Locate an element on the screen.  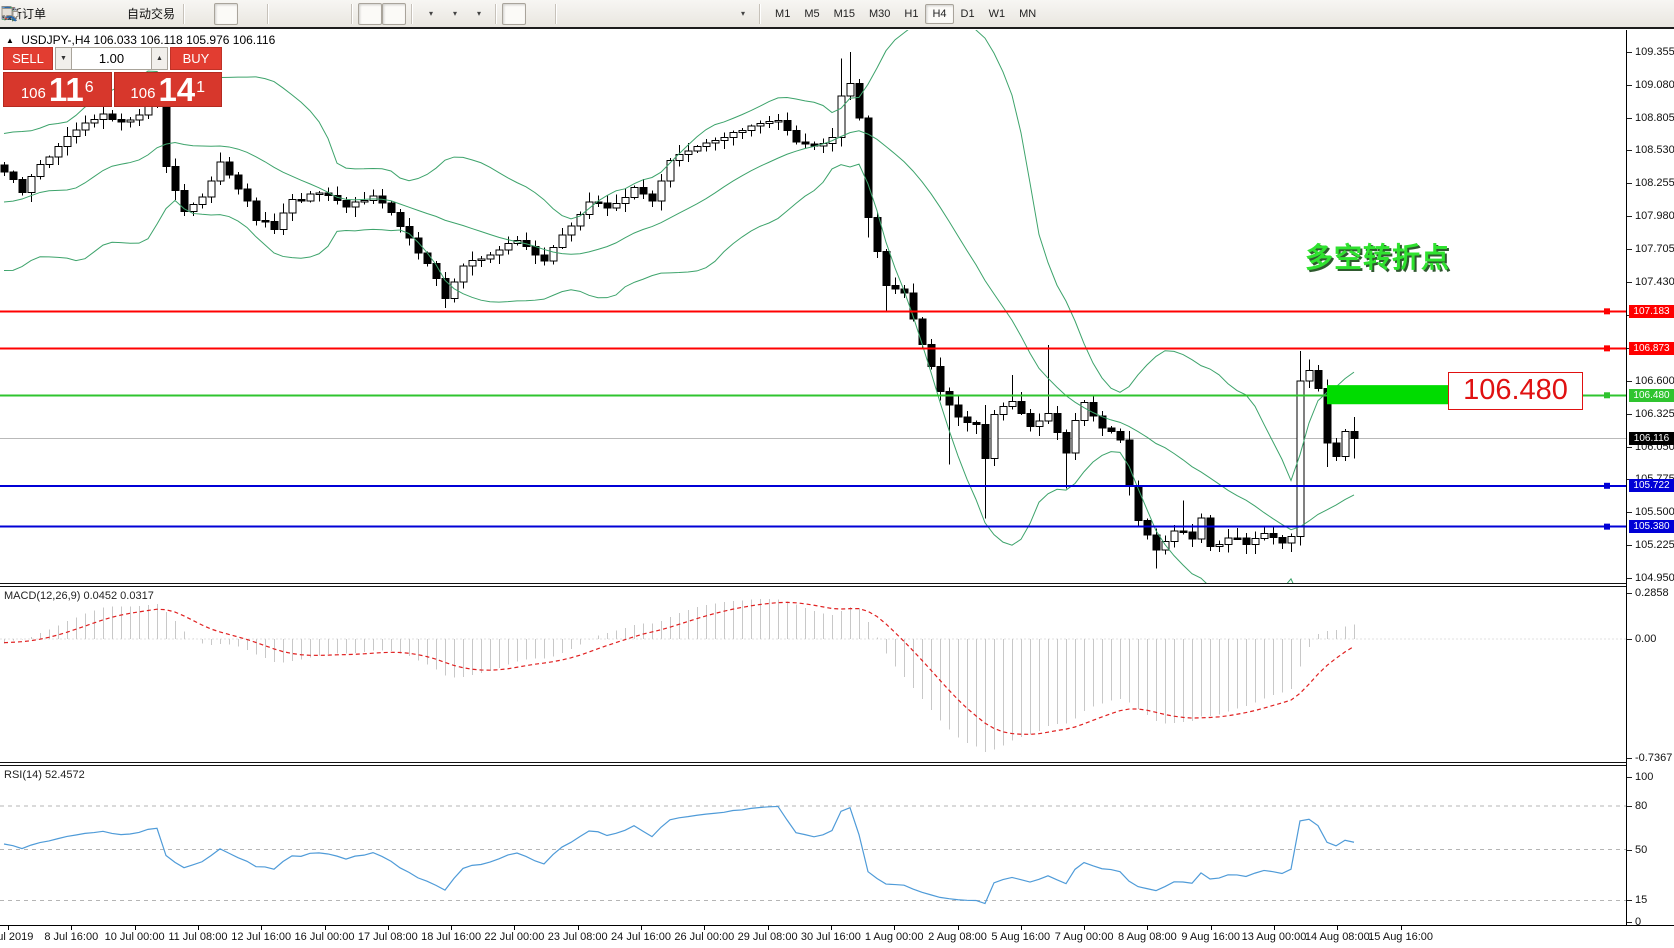
price-tick-label: 107.980 is located at coordinates (1654, 216).